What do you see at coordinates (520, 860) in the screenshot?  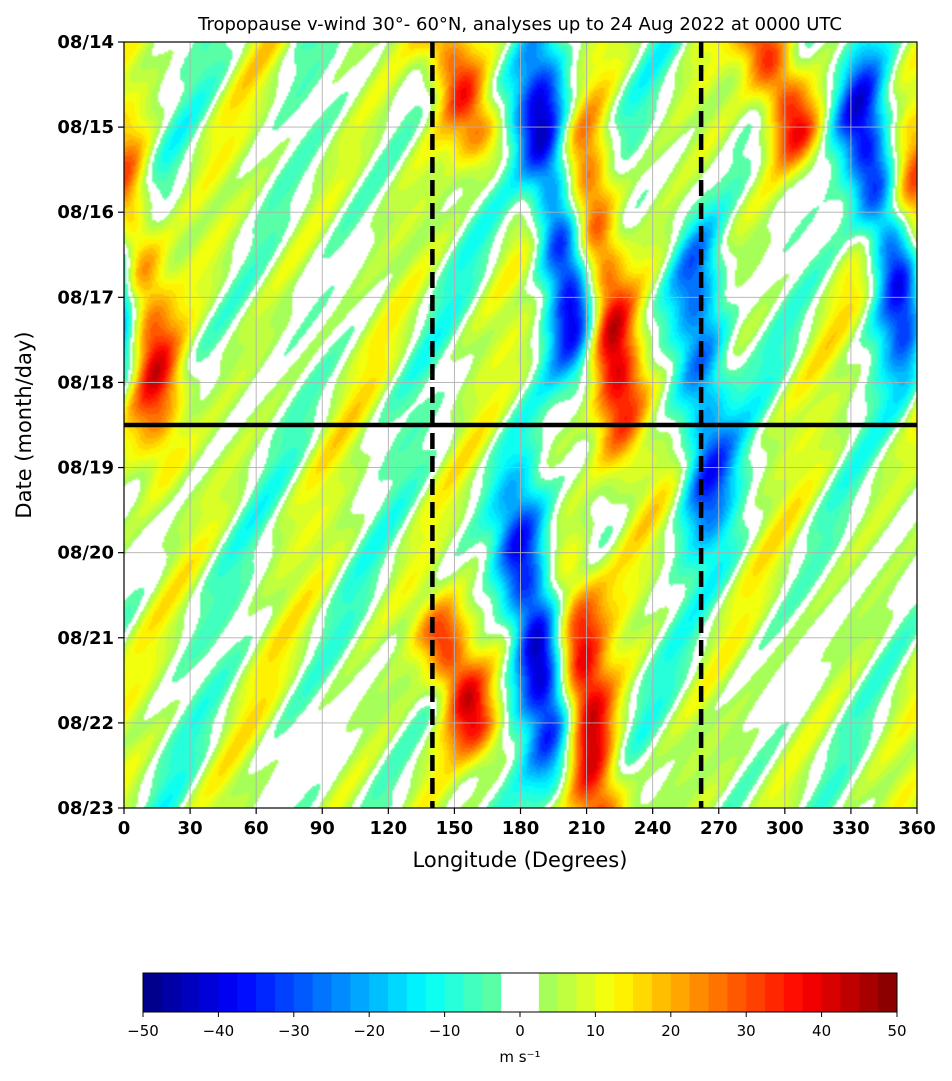 I see `x-axis-label: Longitude (Degrees)` at bounding box center [520, 860].